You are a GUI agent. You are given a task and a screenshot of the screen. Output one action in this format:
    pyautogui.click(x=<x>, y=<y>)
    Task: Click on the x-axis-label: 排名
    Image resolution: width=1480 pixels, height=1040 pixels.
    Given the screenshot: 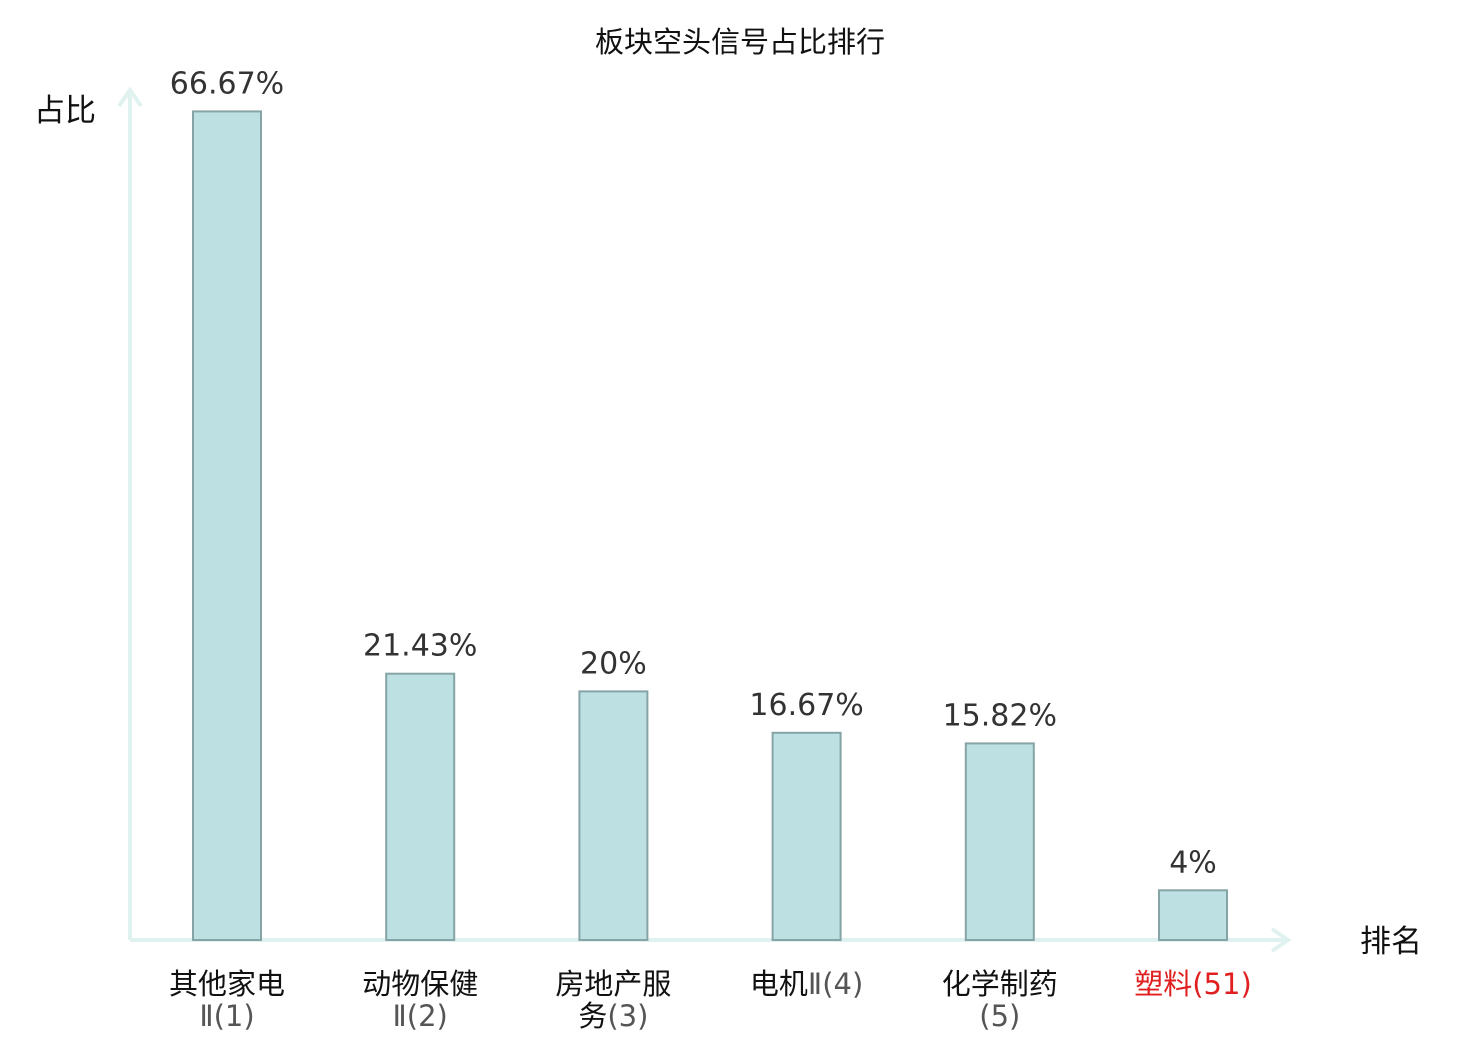 What is the action you would take?
    pyautogui.click(x=1391, y=942)
    